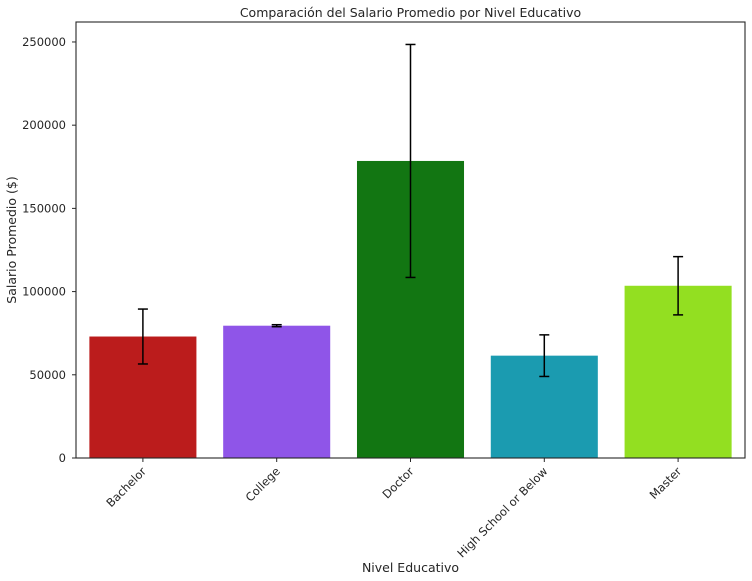  I want to click on x-tick-label: Master, so click(666, 483).